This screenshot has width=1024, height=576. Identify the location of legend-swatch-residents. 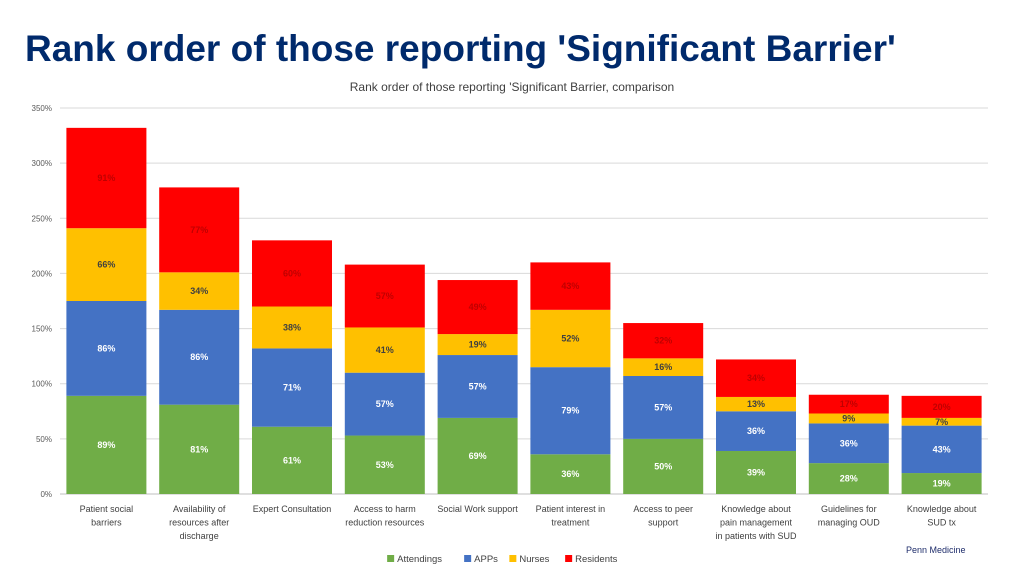
(569, 558).